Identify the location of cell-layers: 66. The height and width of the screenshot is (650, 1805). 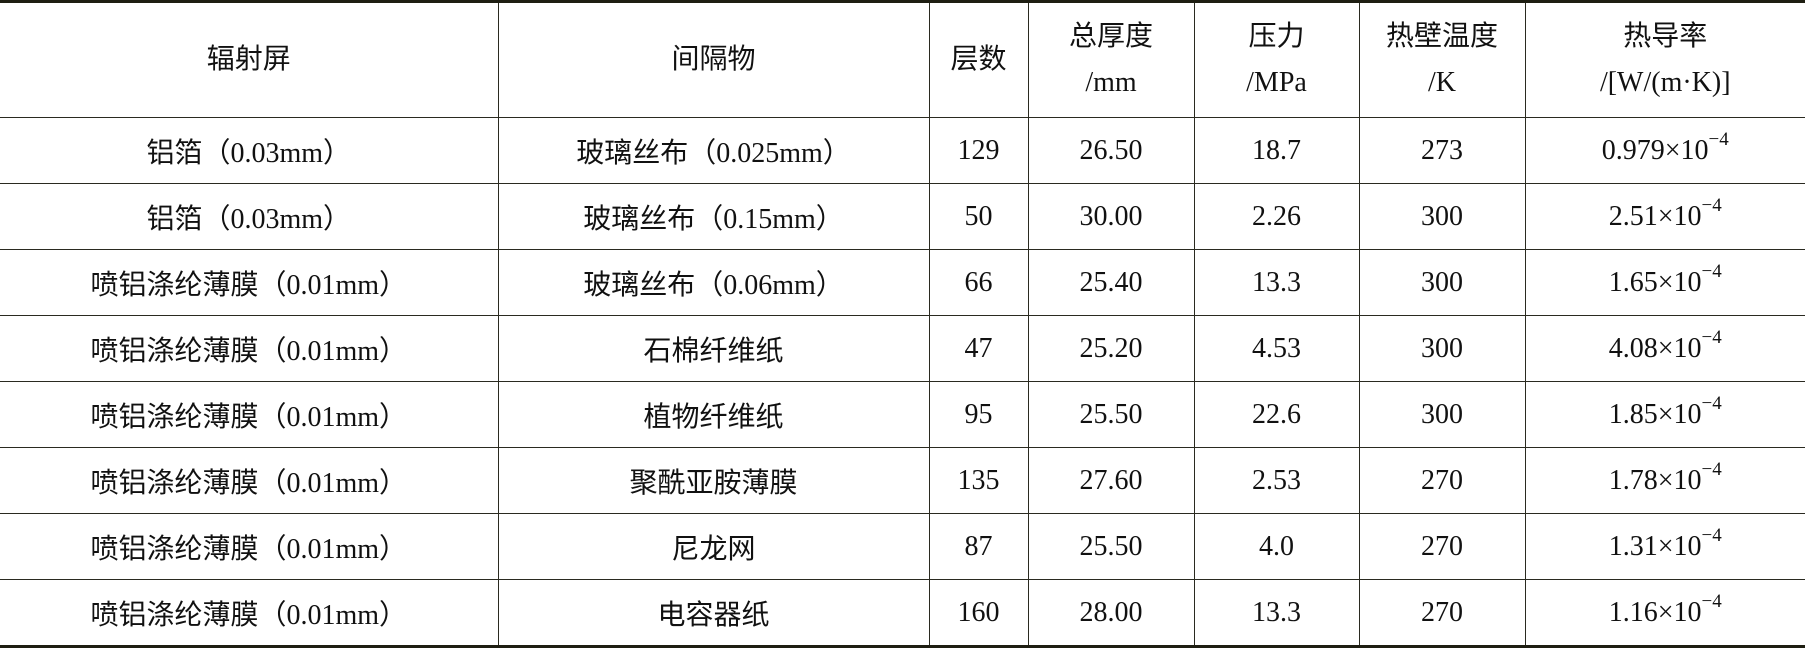
(978, 282).